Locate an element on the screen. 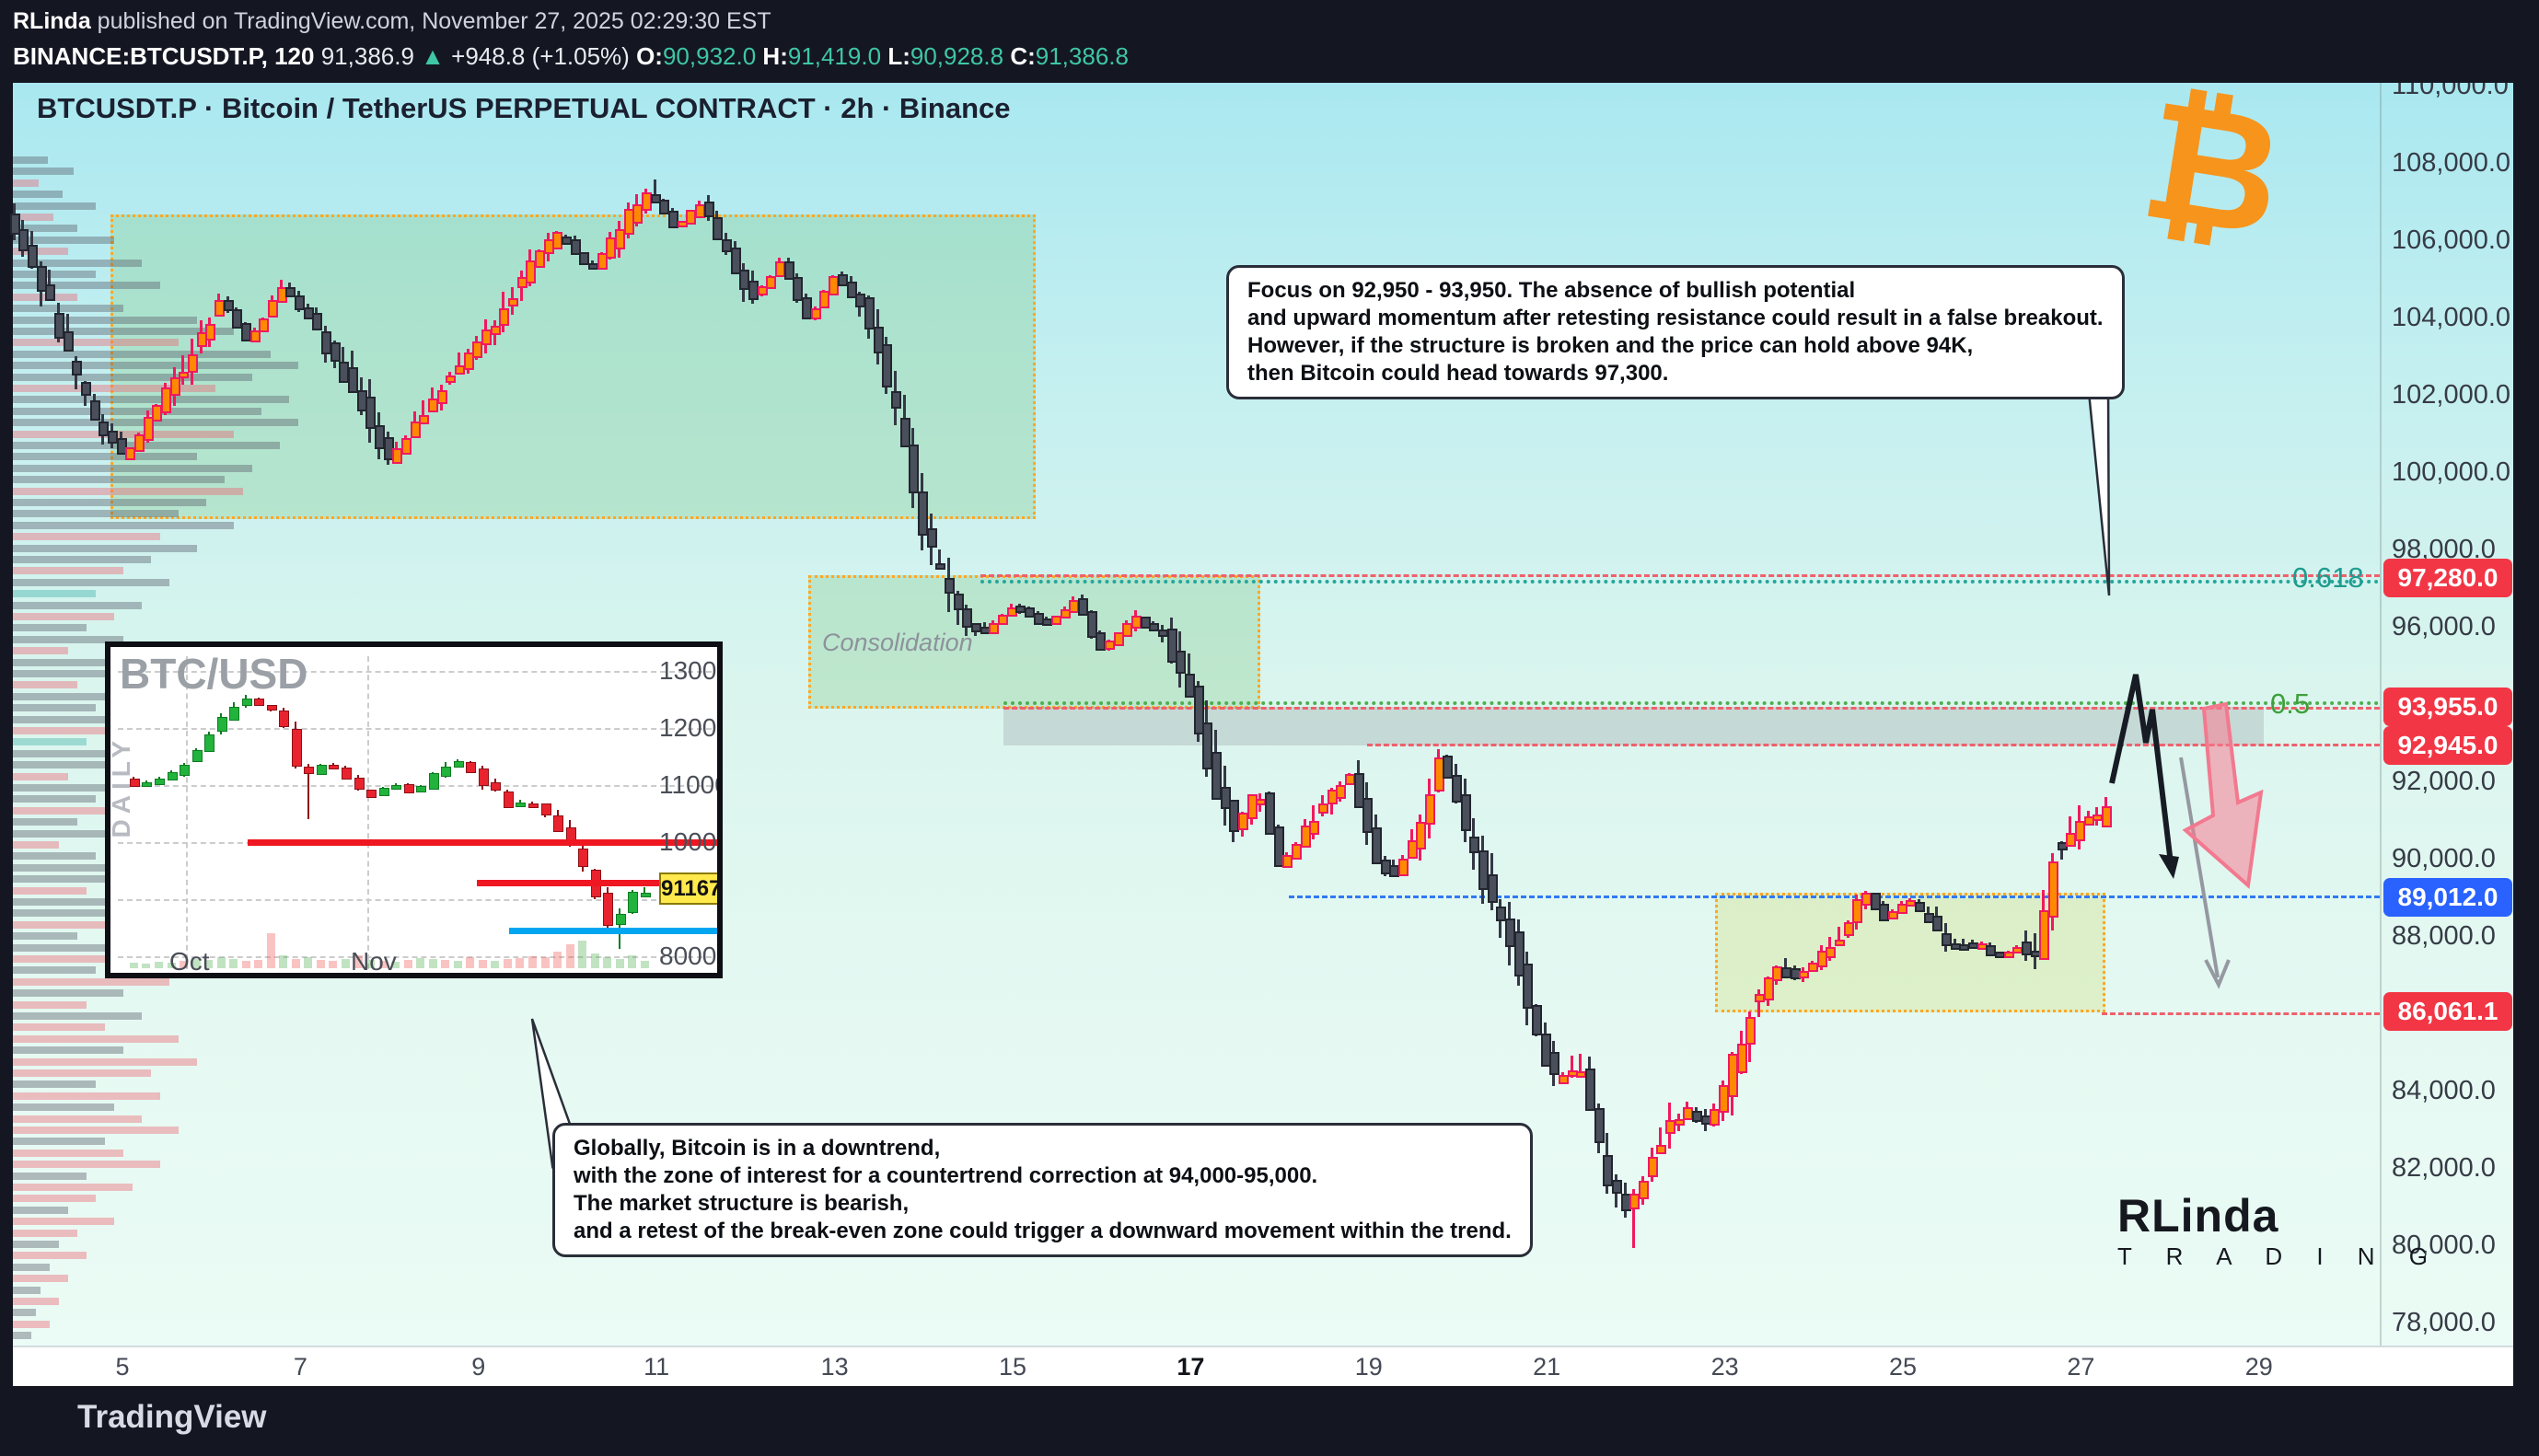  level-89012-blue-dashed is located at coordinates (1834, 897).